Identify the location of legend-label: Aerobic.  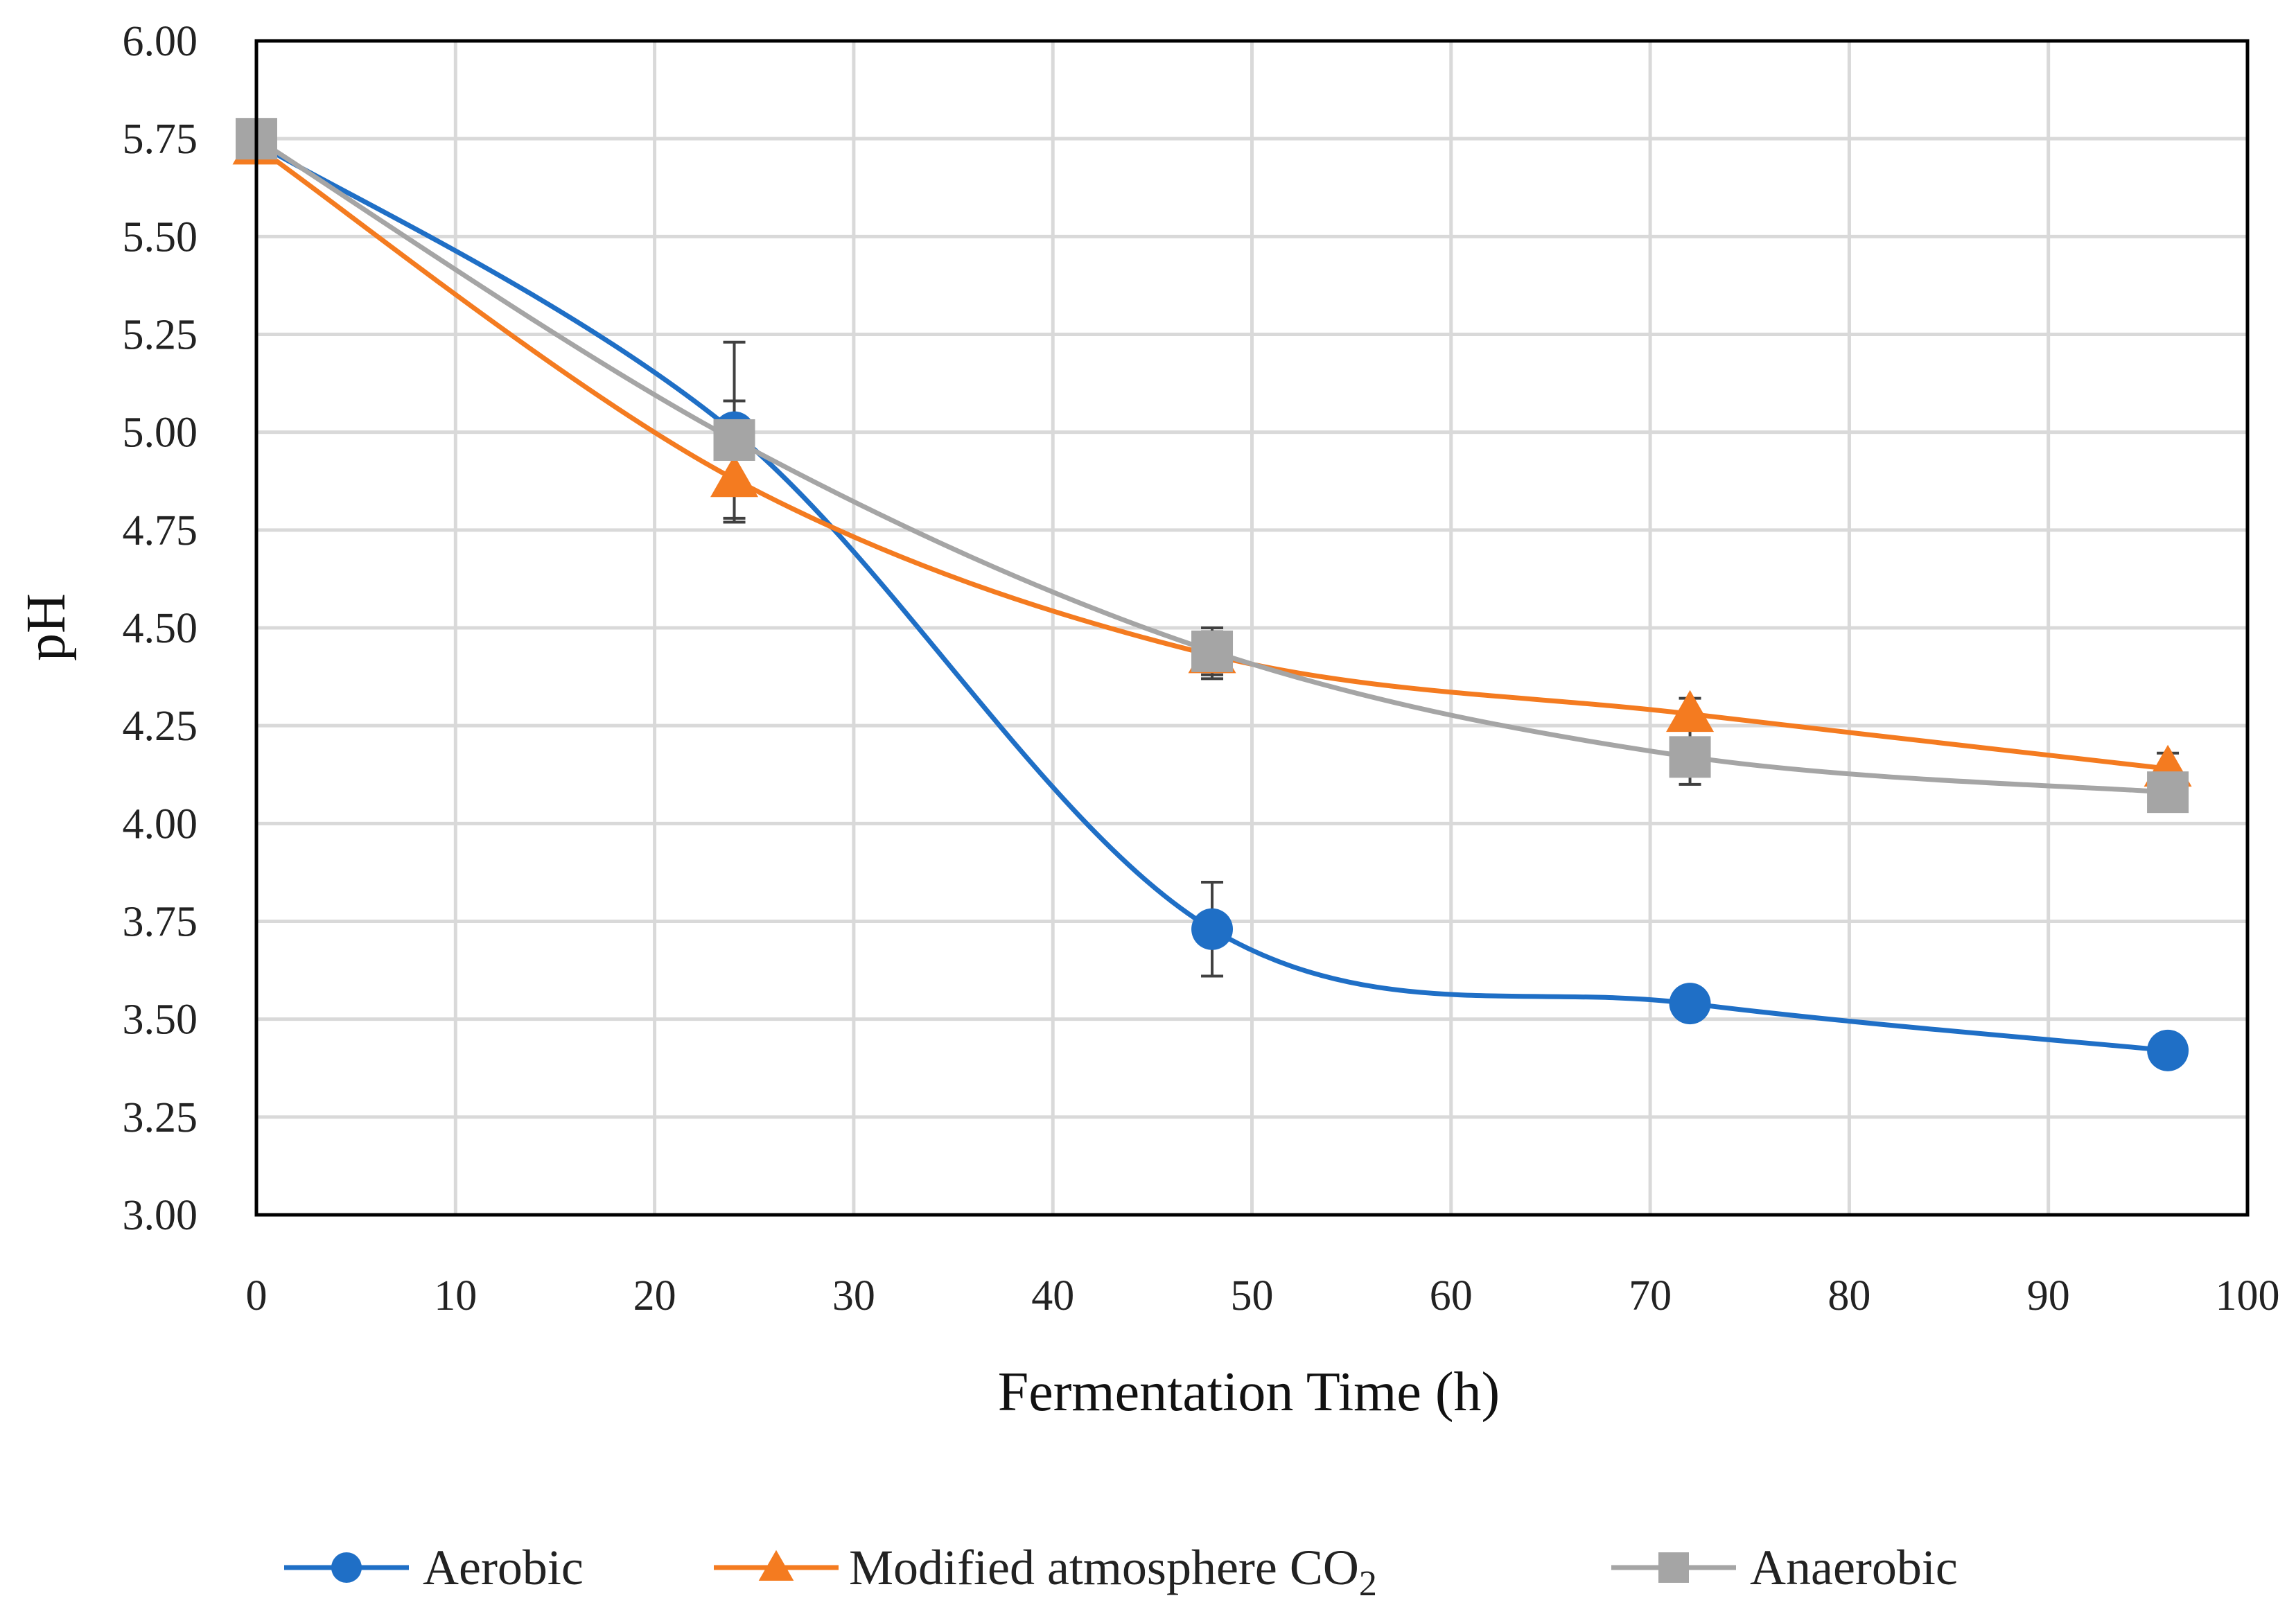
(503, 1567).